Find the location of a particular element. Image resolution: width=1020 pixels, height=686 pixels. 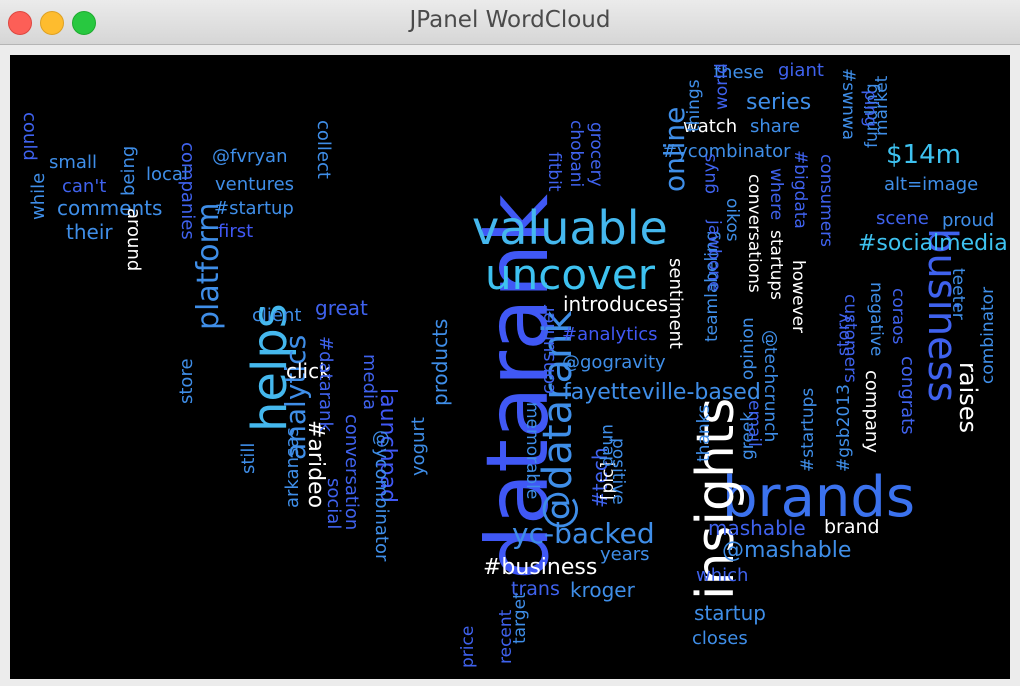

cloud-word: @mashable is located at coordinates (787, 550).